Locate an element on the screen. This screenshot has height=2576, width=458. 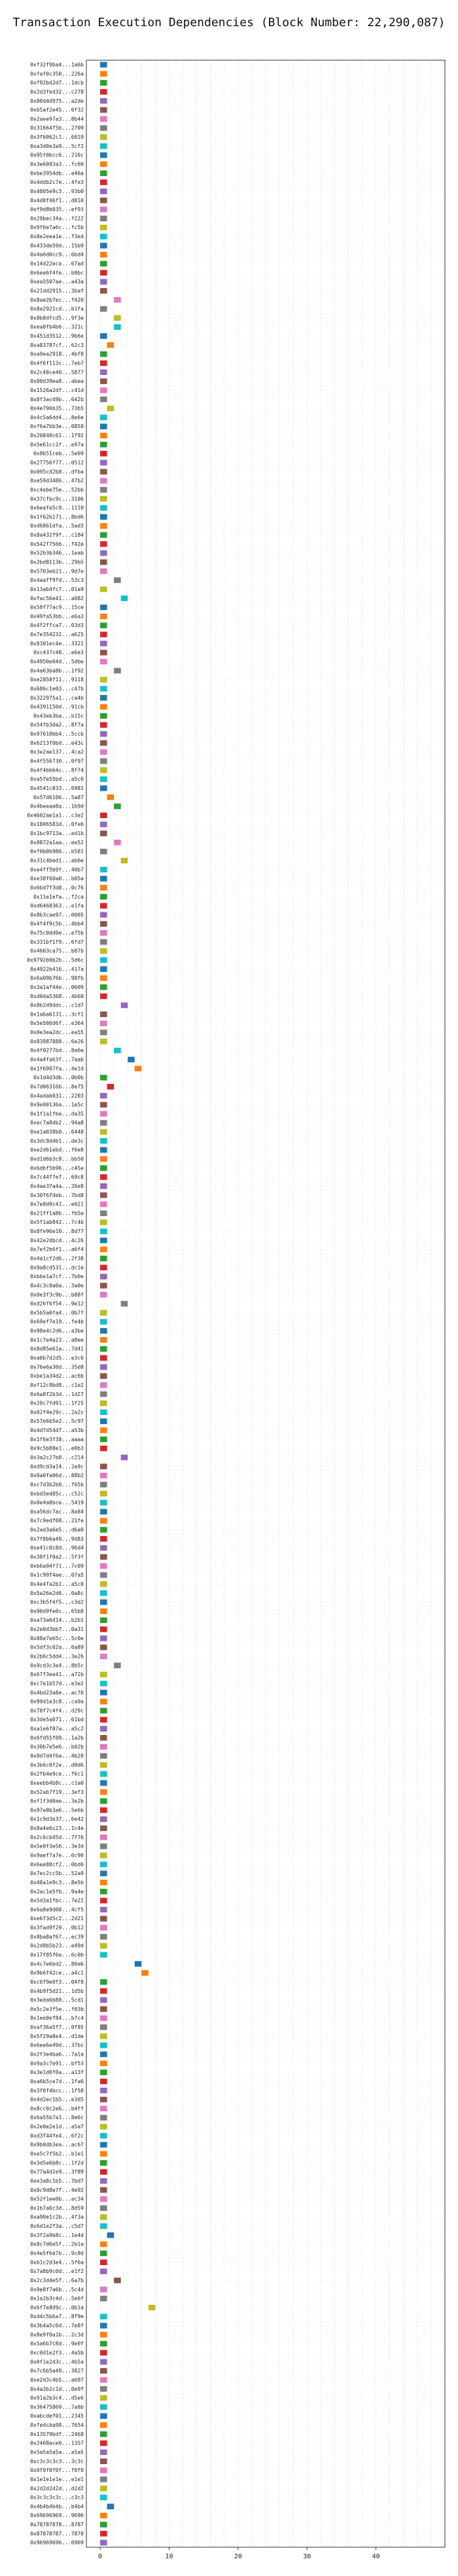
y-tick-label: 0xf9d8b035...ef93 is located at coordinates (57, 210).